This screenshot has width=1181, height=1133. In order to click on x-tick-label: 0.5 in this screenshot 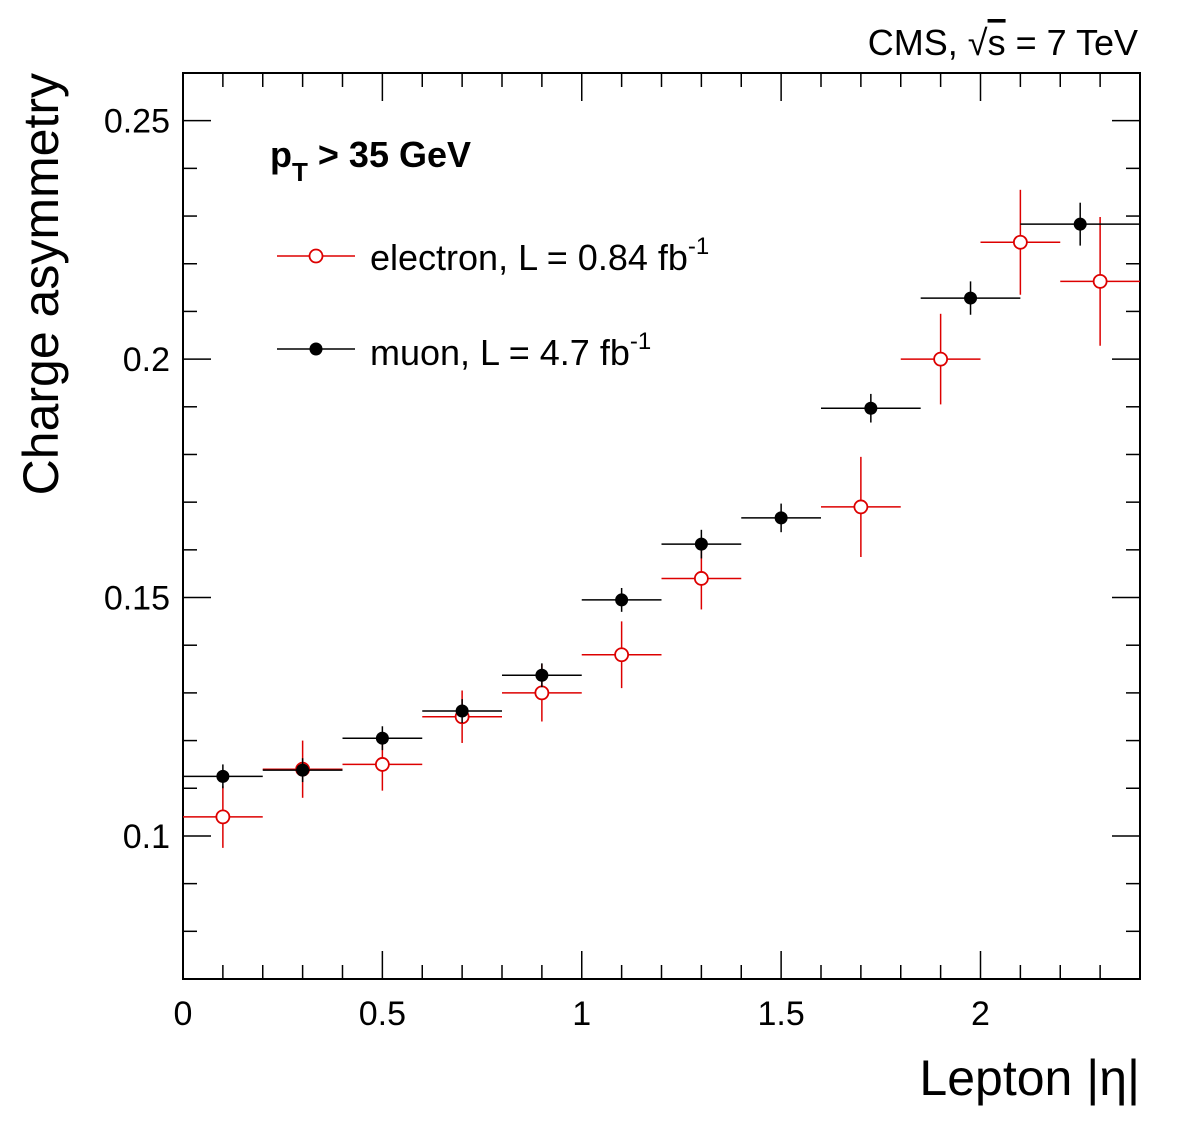, I will do `click(382, 1014)`.